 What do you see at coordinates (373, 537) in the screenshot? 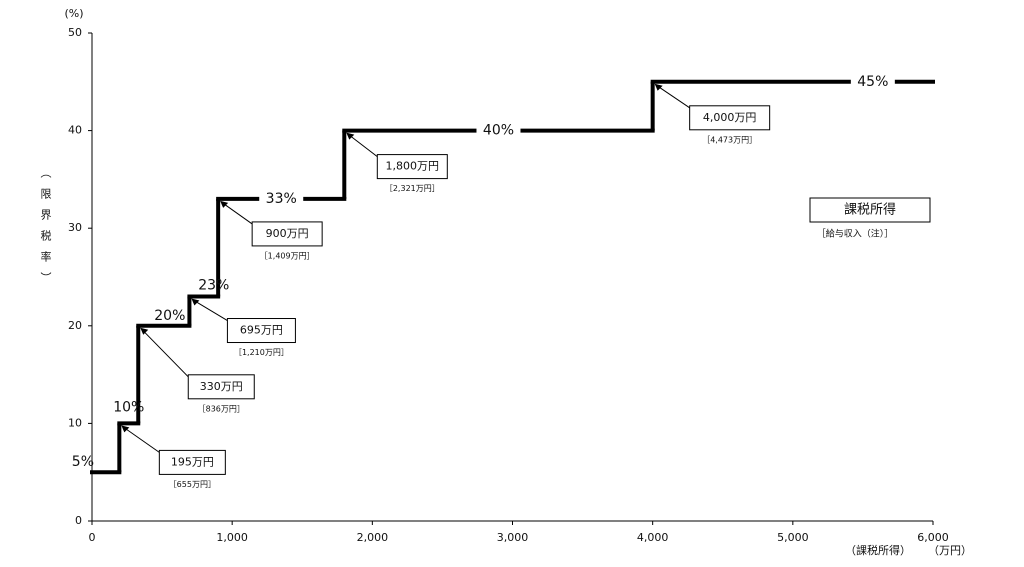
I see `x-tick-label: 2,000` at bounding box center [373, 537].